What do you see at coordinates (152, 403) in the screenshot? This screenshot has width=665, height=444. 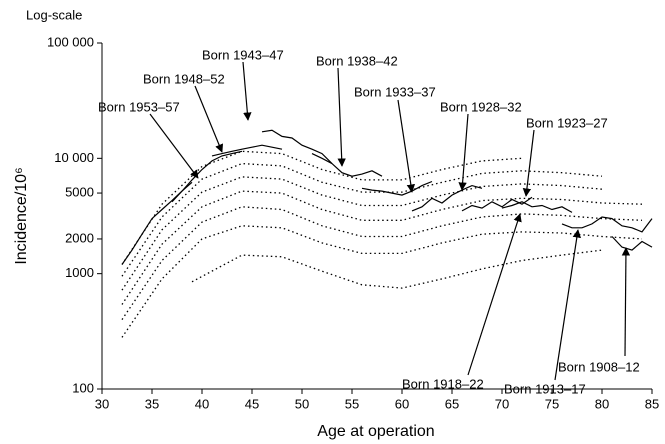 I see `x-tick-label: 35` at bounding box center [152, 403].